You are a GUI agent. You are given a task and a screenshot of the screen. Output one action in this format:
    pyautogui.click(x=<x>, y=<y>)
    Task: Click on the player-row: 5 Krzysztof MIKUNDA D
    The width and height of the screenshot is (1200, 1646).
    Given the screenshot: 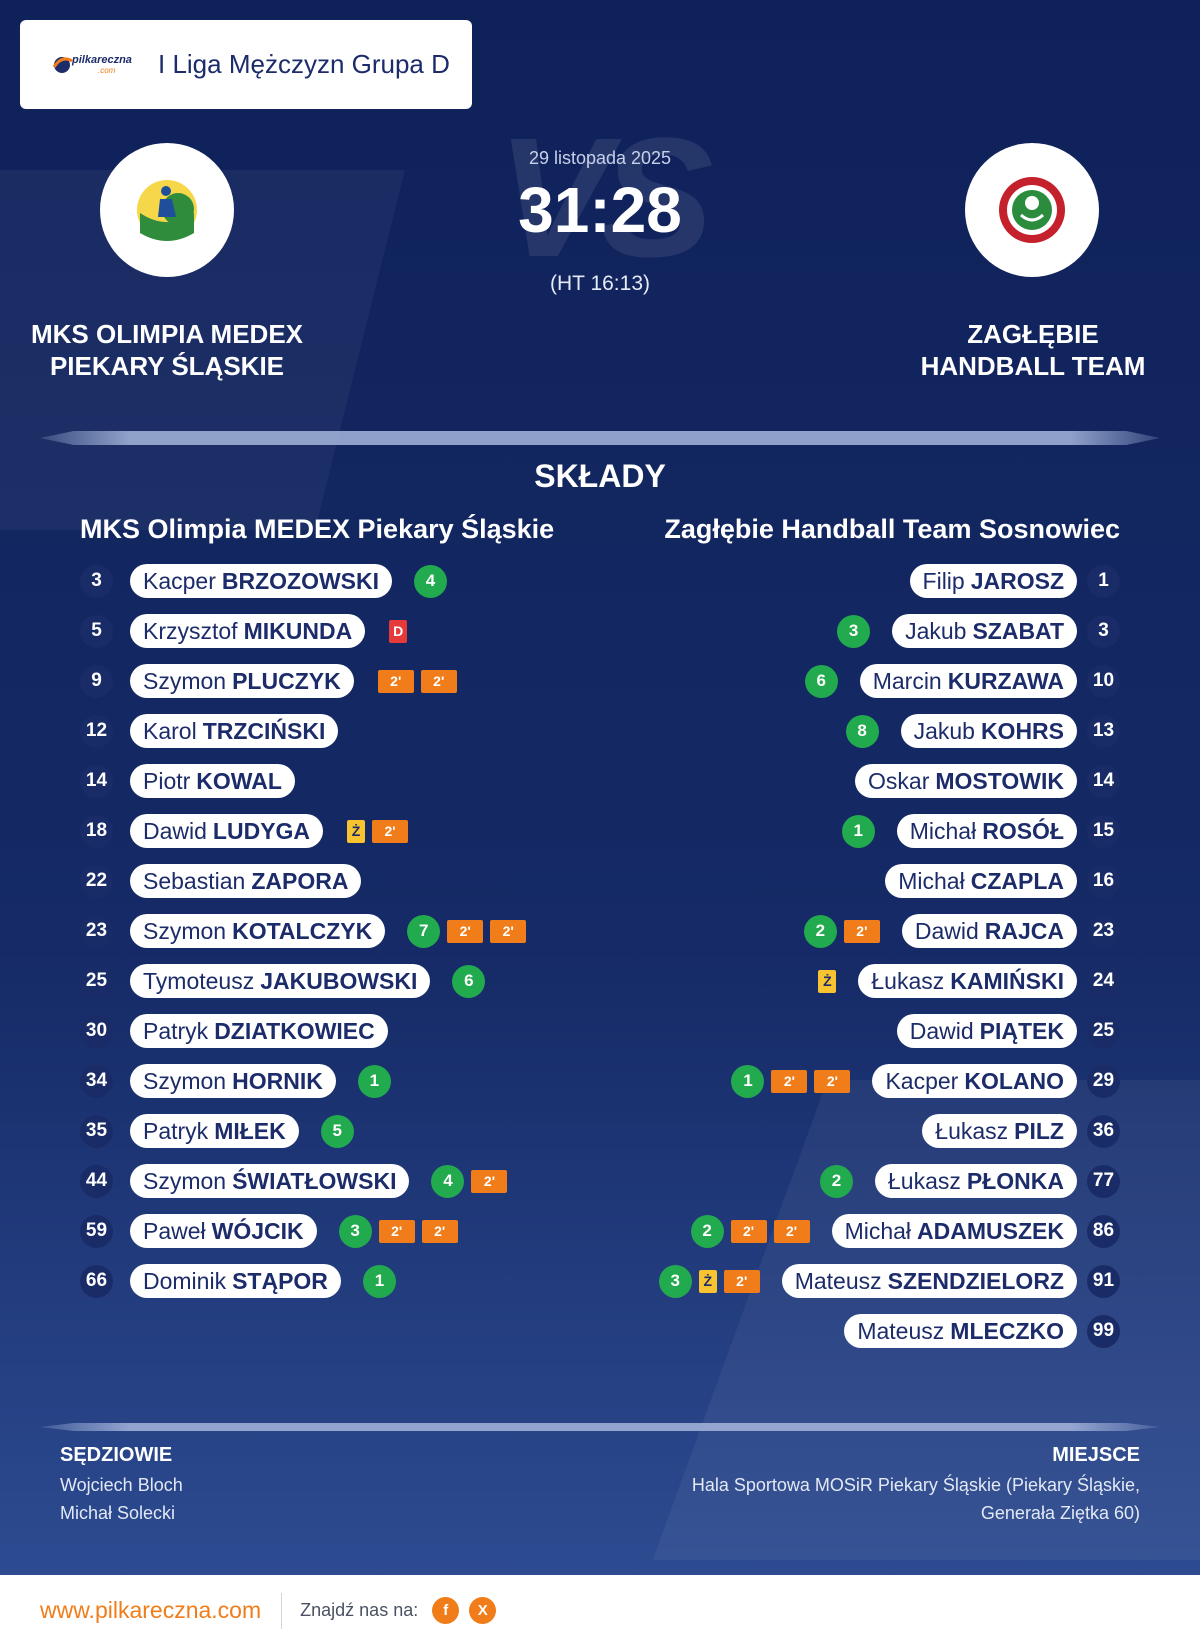 What is the action you would take?
    pyautogui.click(x=340, y=631)
    